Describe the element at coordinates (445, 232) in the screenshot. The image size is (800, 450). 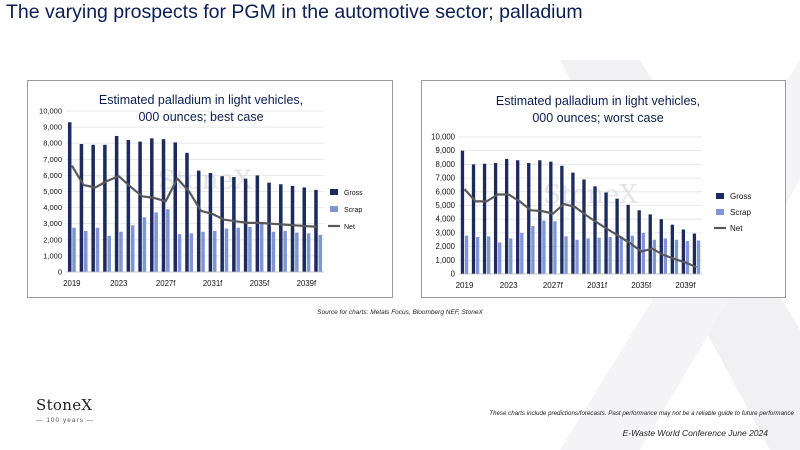
I see `worst-y-tick-label: 3,000` at that location.